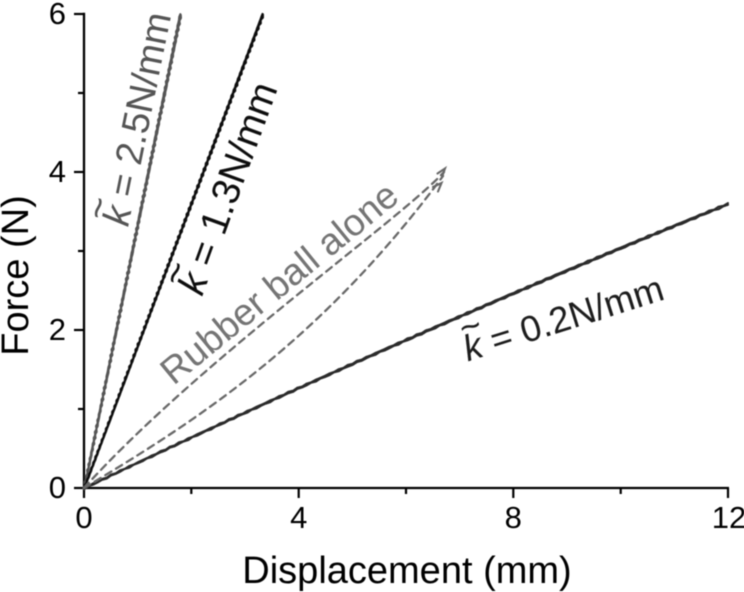  I want to click on svg-text: 6, so click(57, 15).